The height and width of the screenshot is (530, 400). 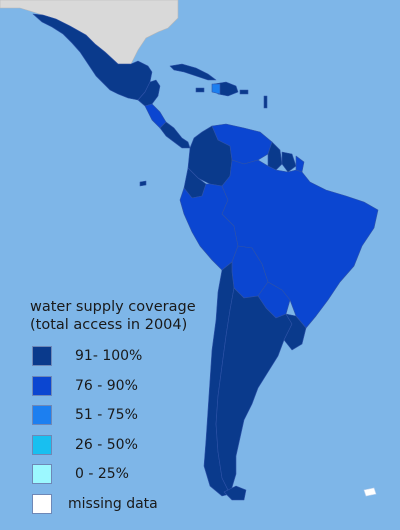 I want to click on legend-label-0-25: 0 - 25%, so click(x=102, y=474).